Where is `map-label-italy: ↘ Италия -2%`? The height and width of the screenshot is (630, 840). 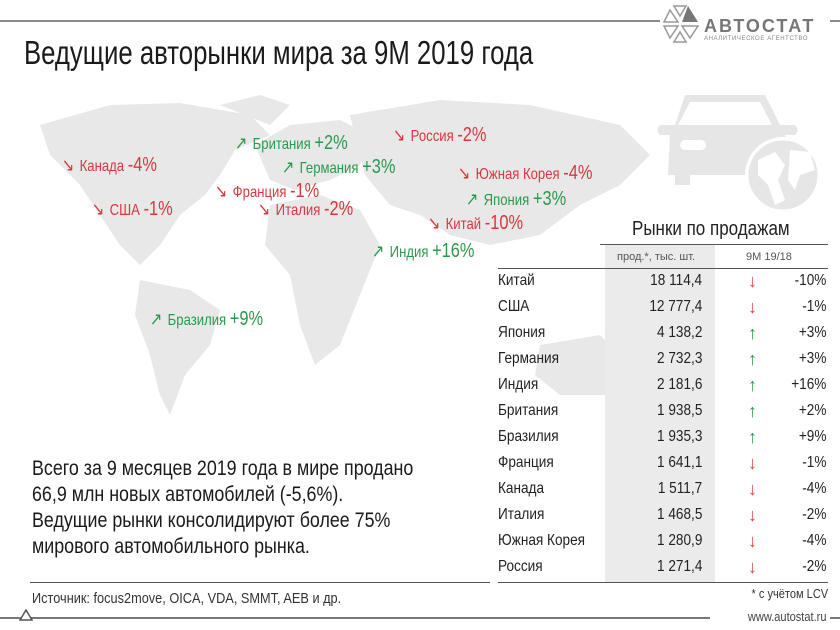 map-label-italy: ↘ Италия -2% is located at coordinates (306, 209).